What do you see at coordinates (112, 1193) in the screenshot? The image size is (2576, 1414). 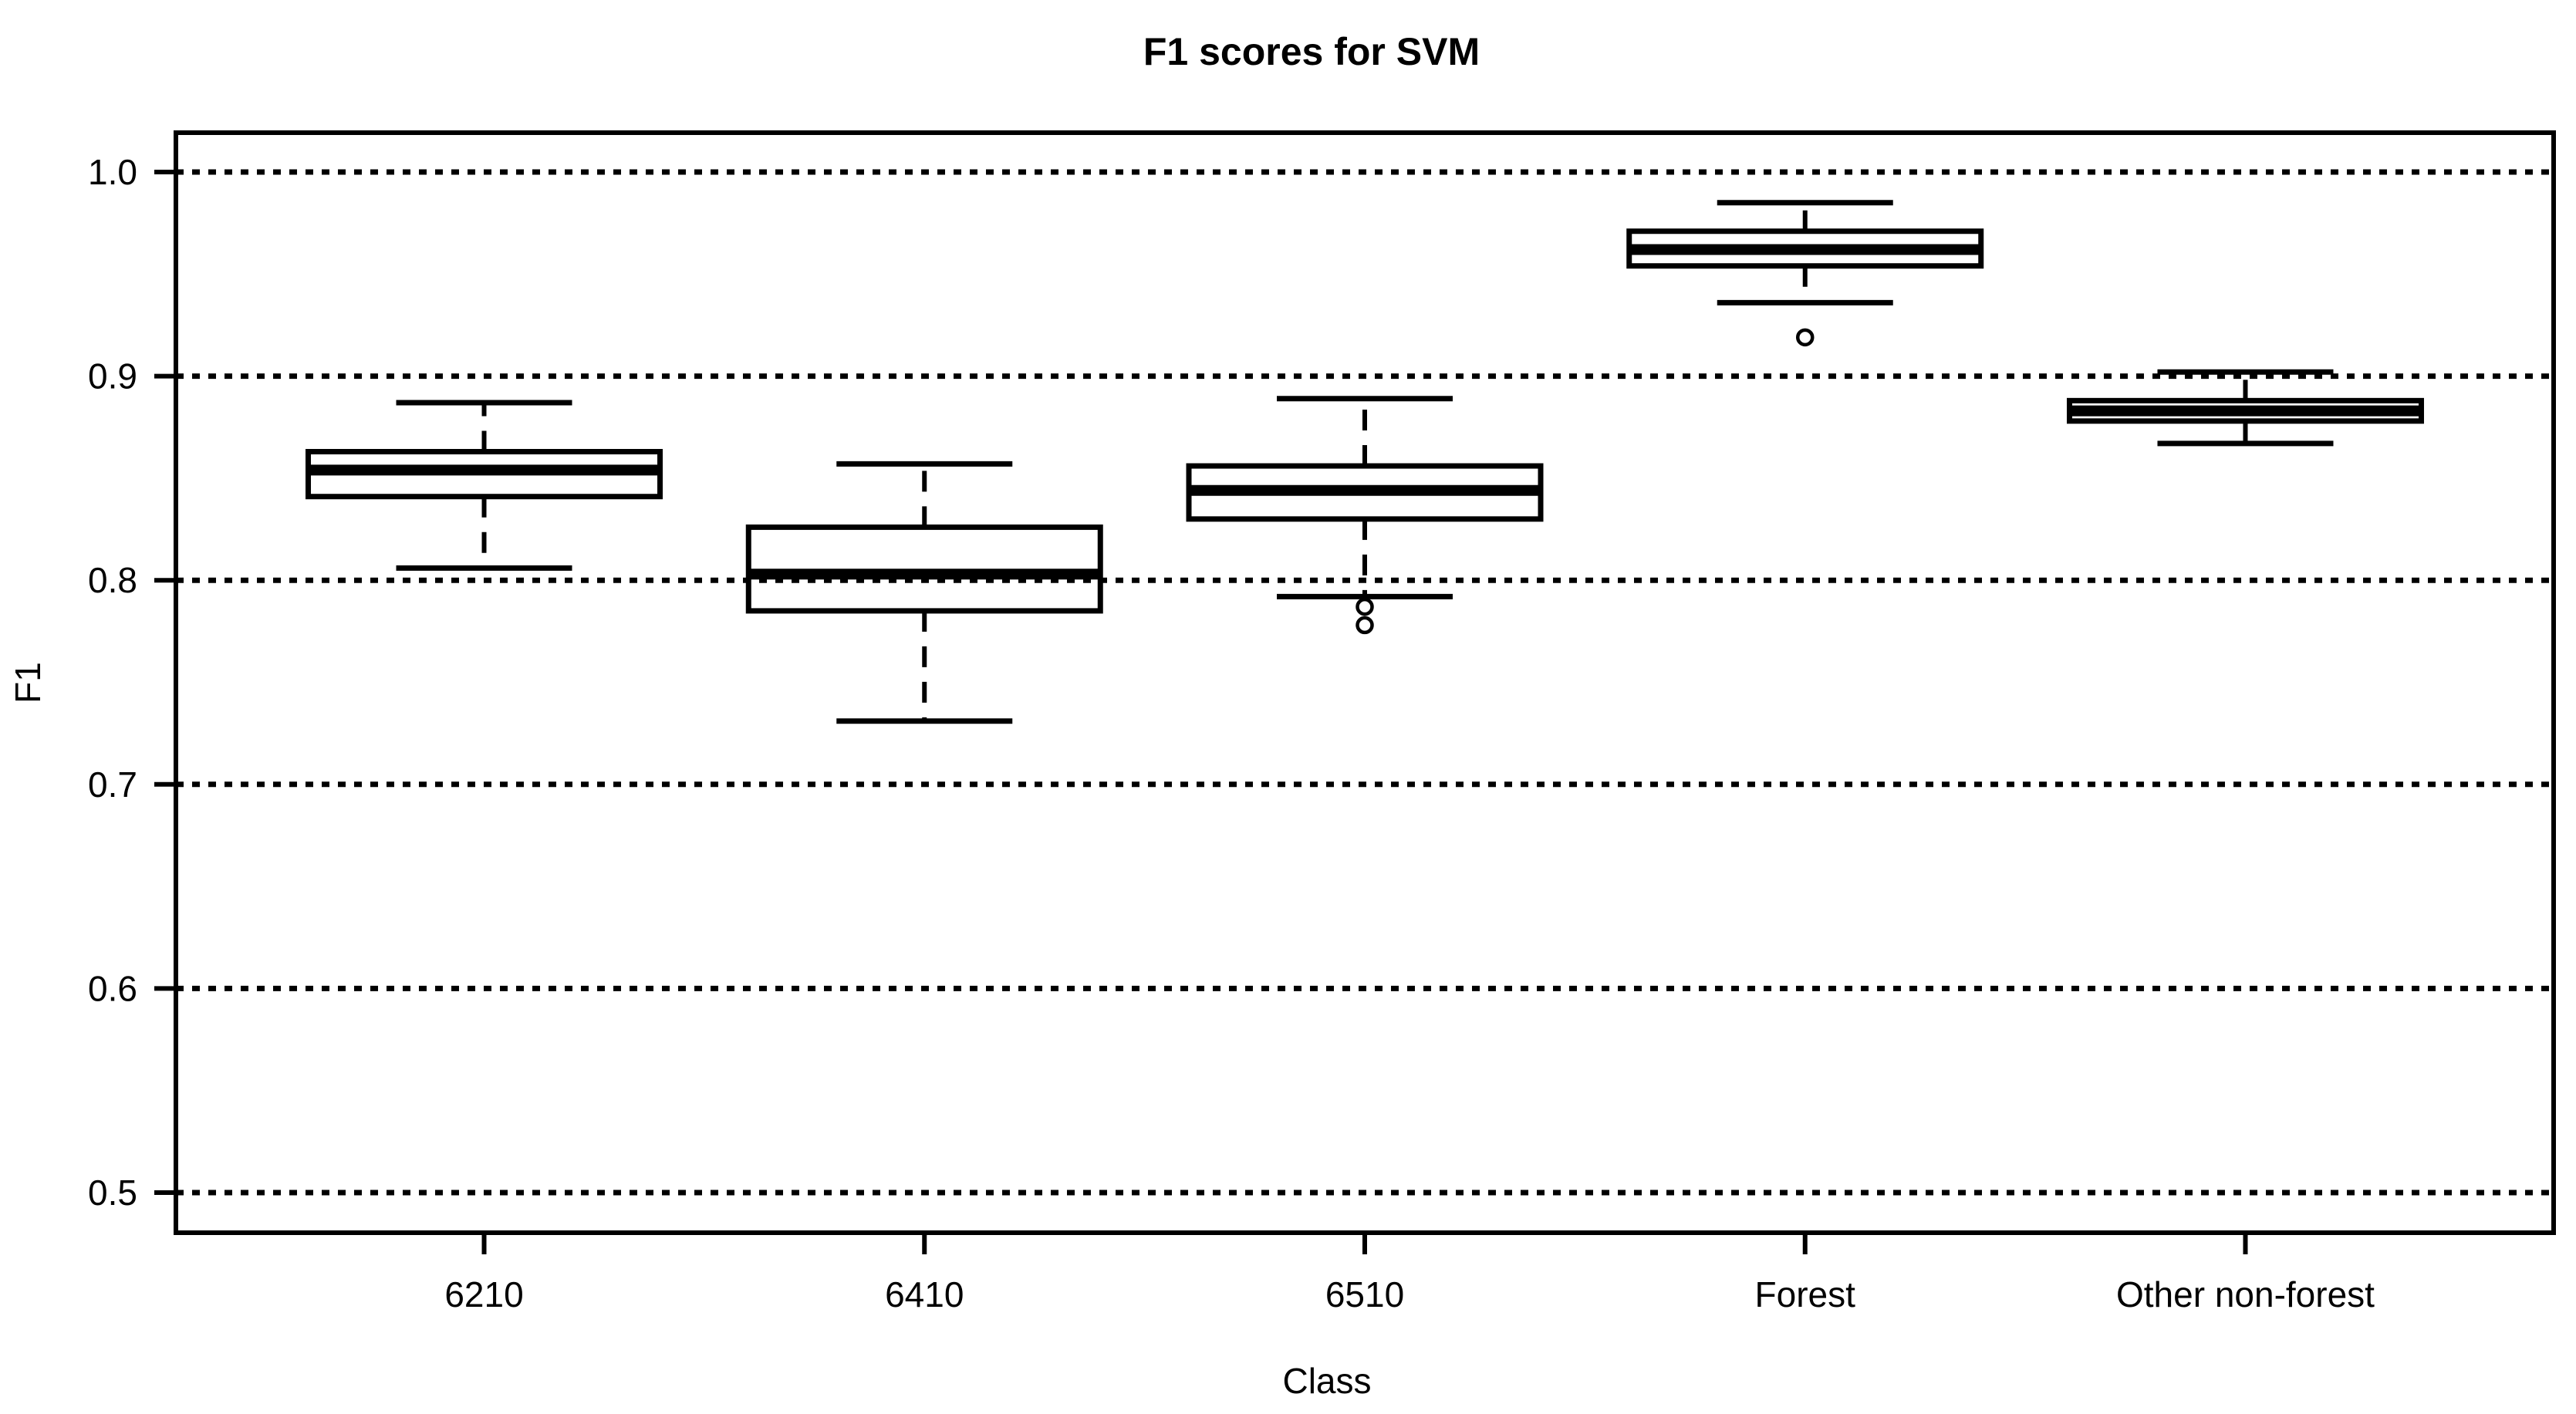 I see `y-tick-label-0.5: 0.5` at bounding box center [112, 1193].